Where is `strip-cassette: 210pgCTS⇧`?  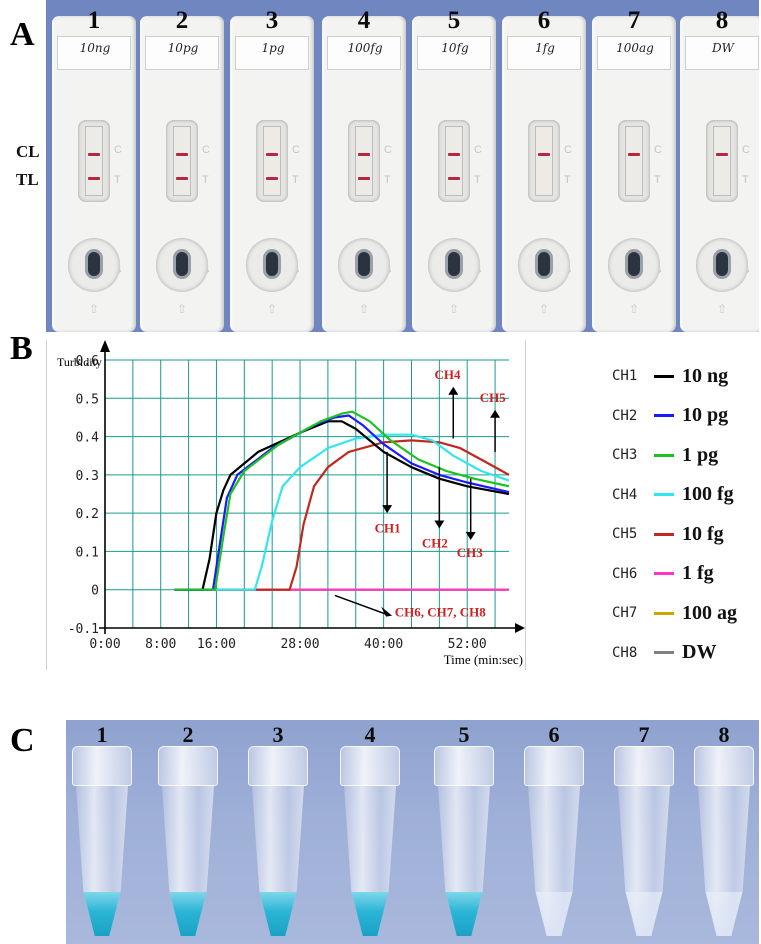
strip-cassette: 210pgCTS⇧ is located at coordinates (182, 169).